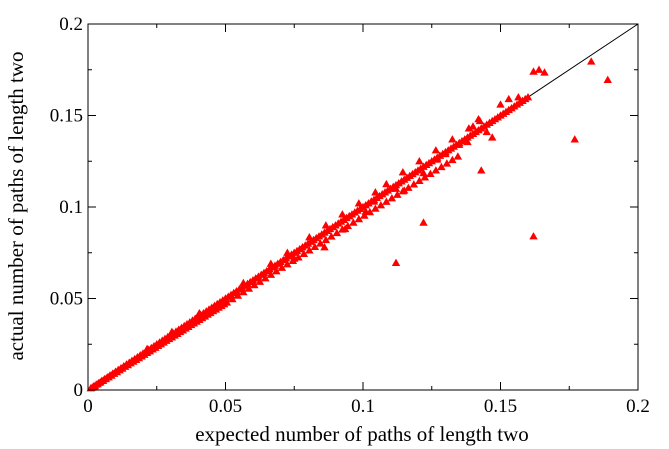 The width and height of the screenshot is (669, 449). I want to click on y-tick-label: 0.05, so click(66, 299).